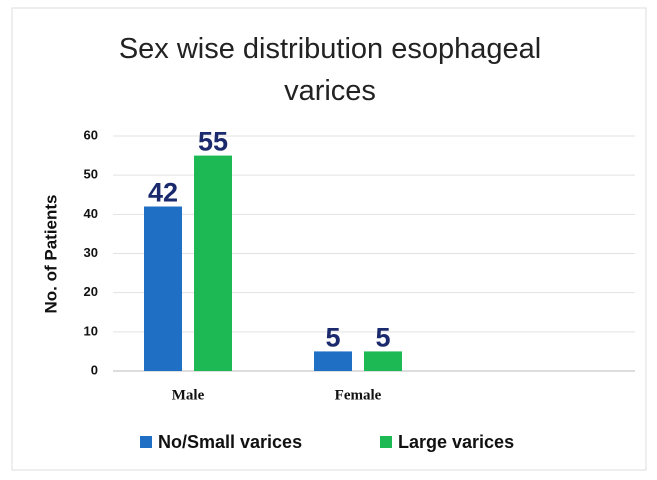 The image size is (657, 480). Describe the element at coordinates (91, 330) in the screenshot. I see `y-tick-label: 10` at that location.